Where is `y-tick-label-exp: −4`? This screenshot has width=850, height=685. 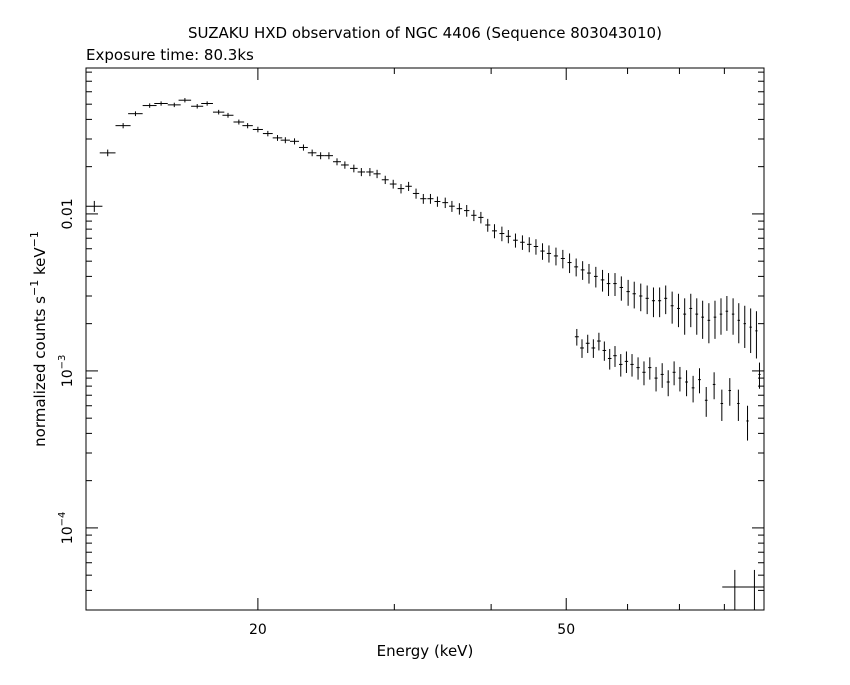
y-tick-label-exp: −4 is located at coordinates (62, 519).